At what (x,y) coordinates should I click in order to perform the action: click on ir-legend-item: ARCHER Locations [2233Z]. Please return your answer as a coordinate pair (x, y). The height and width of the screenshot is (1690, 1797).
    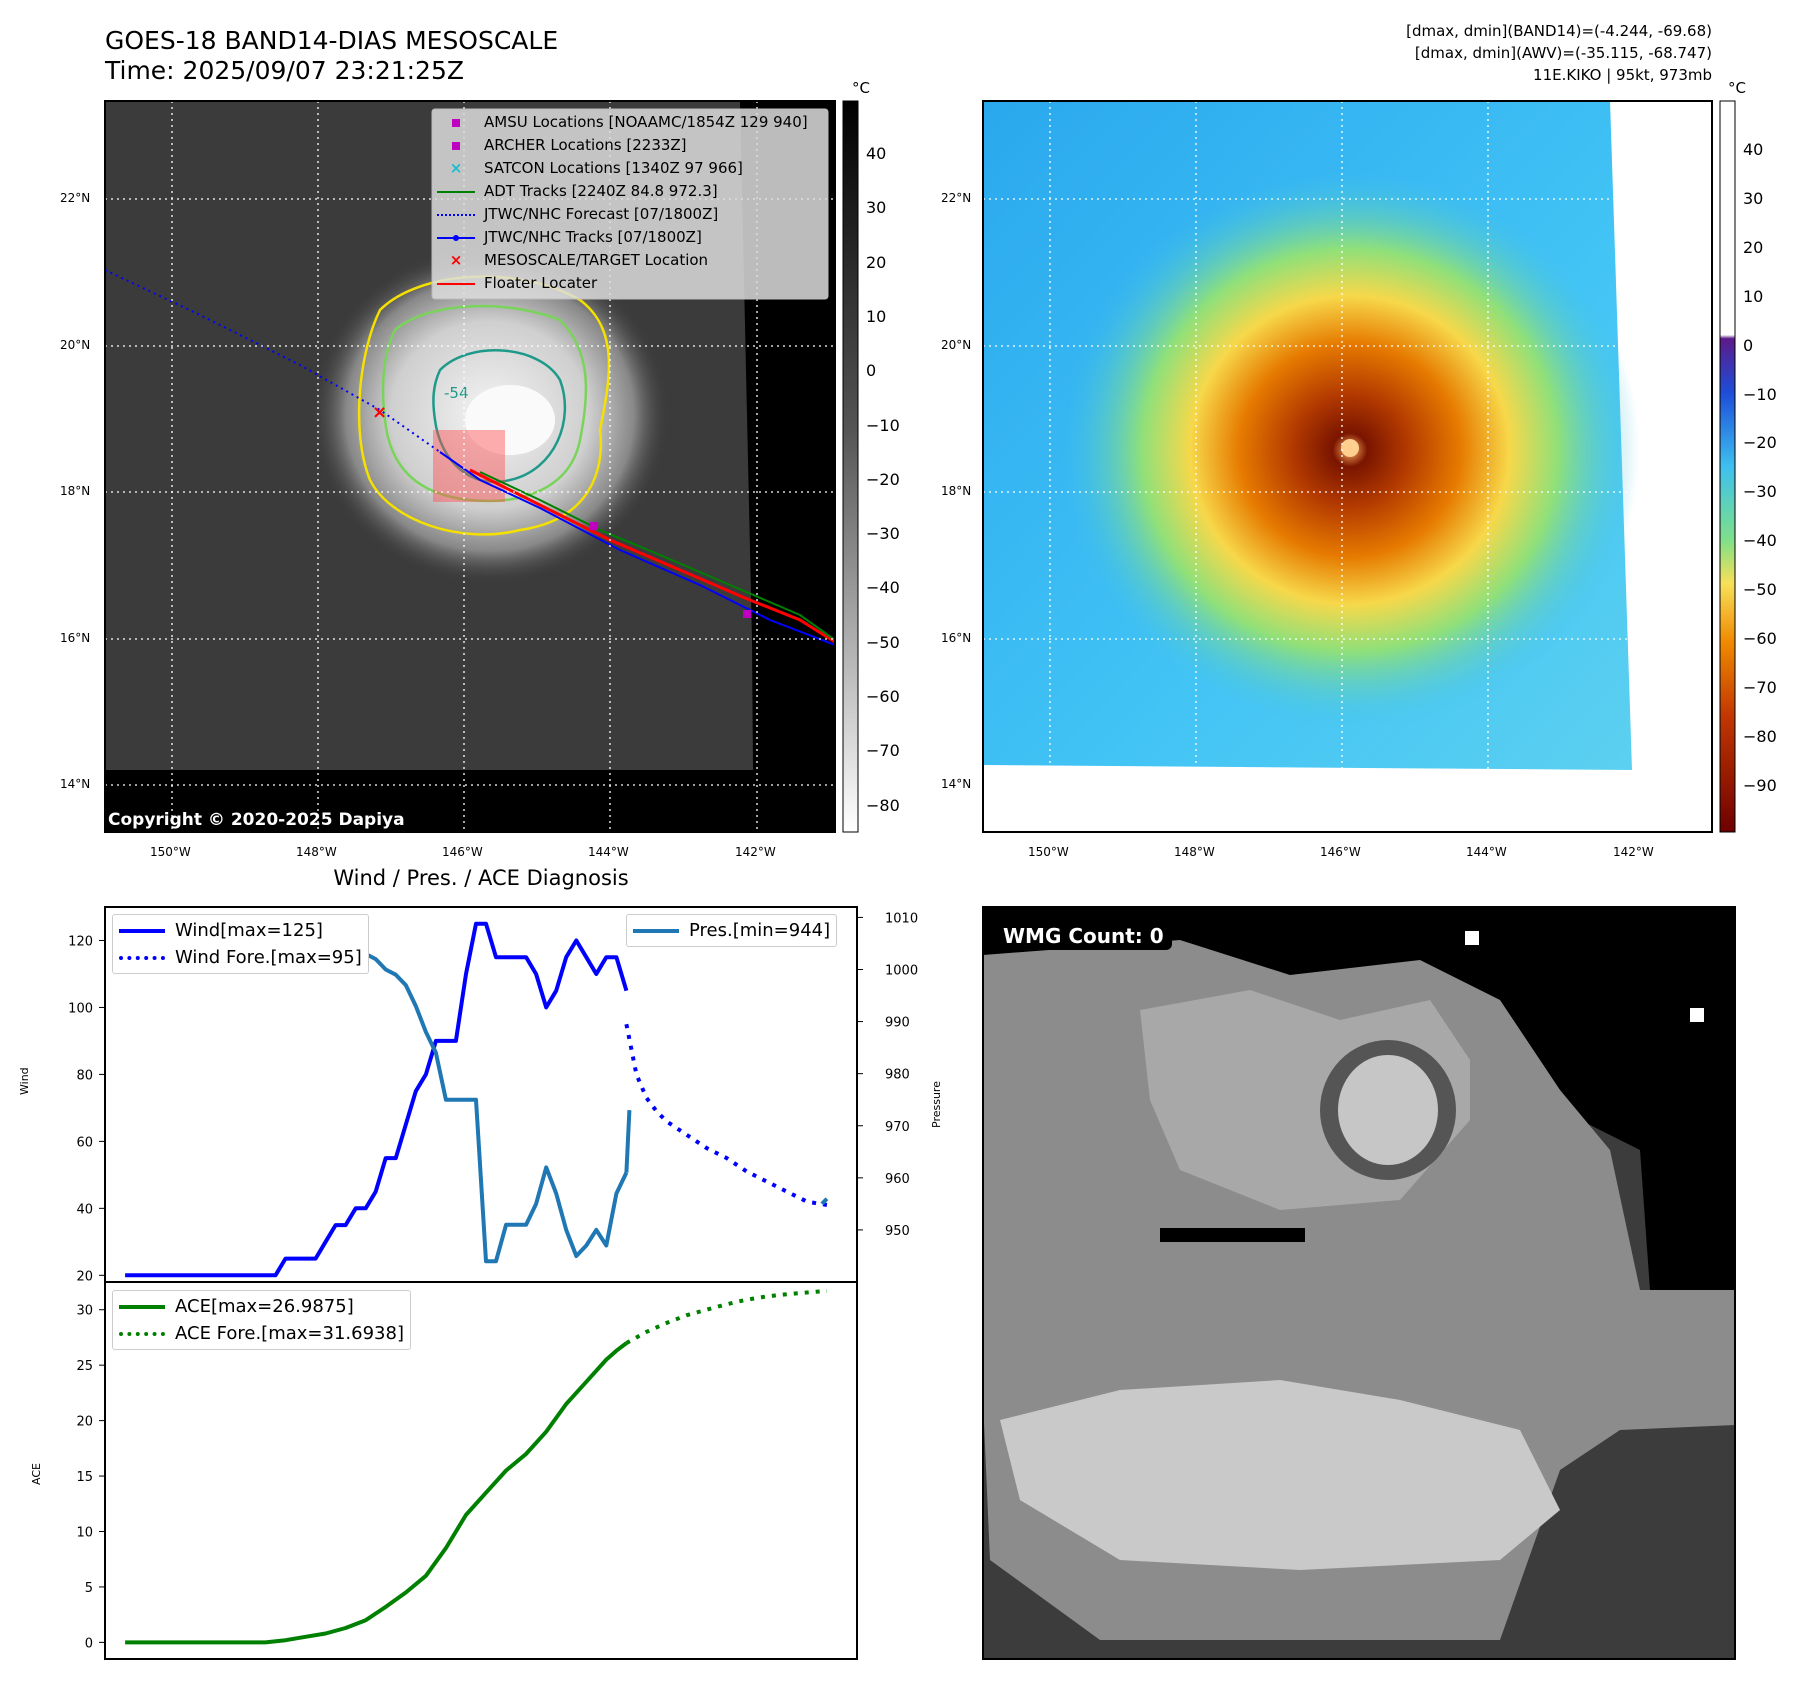
    Looking at the image, I should click on (632, 145).